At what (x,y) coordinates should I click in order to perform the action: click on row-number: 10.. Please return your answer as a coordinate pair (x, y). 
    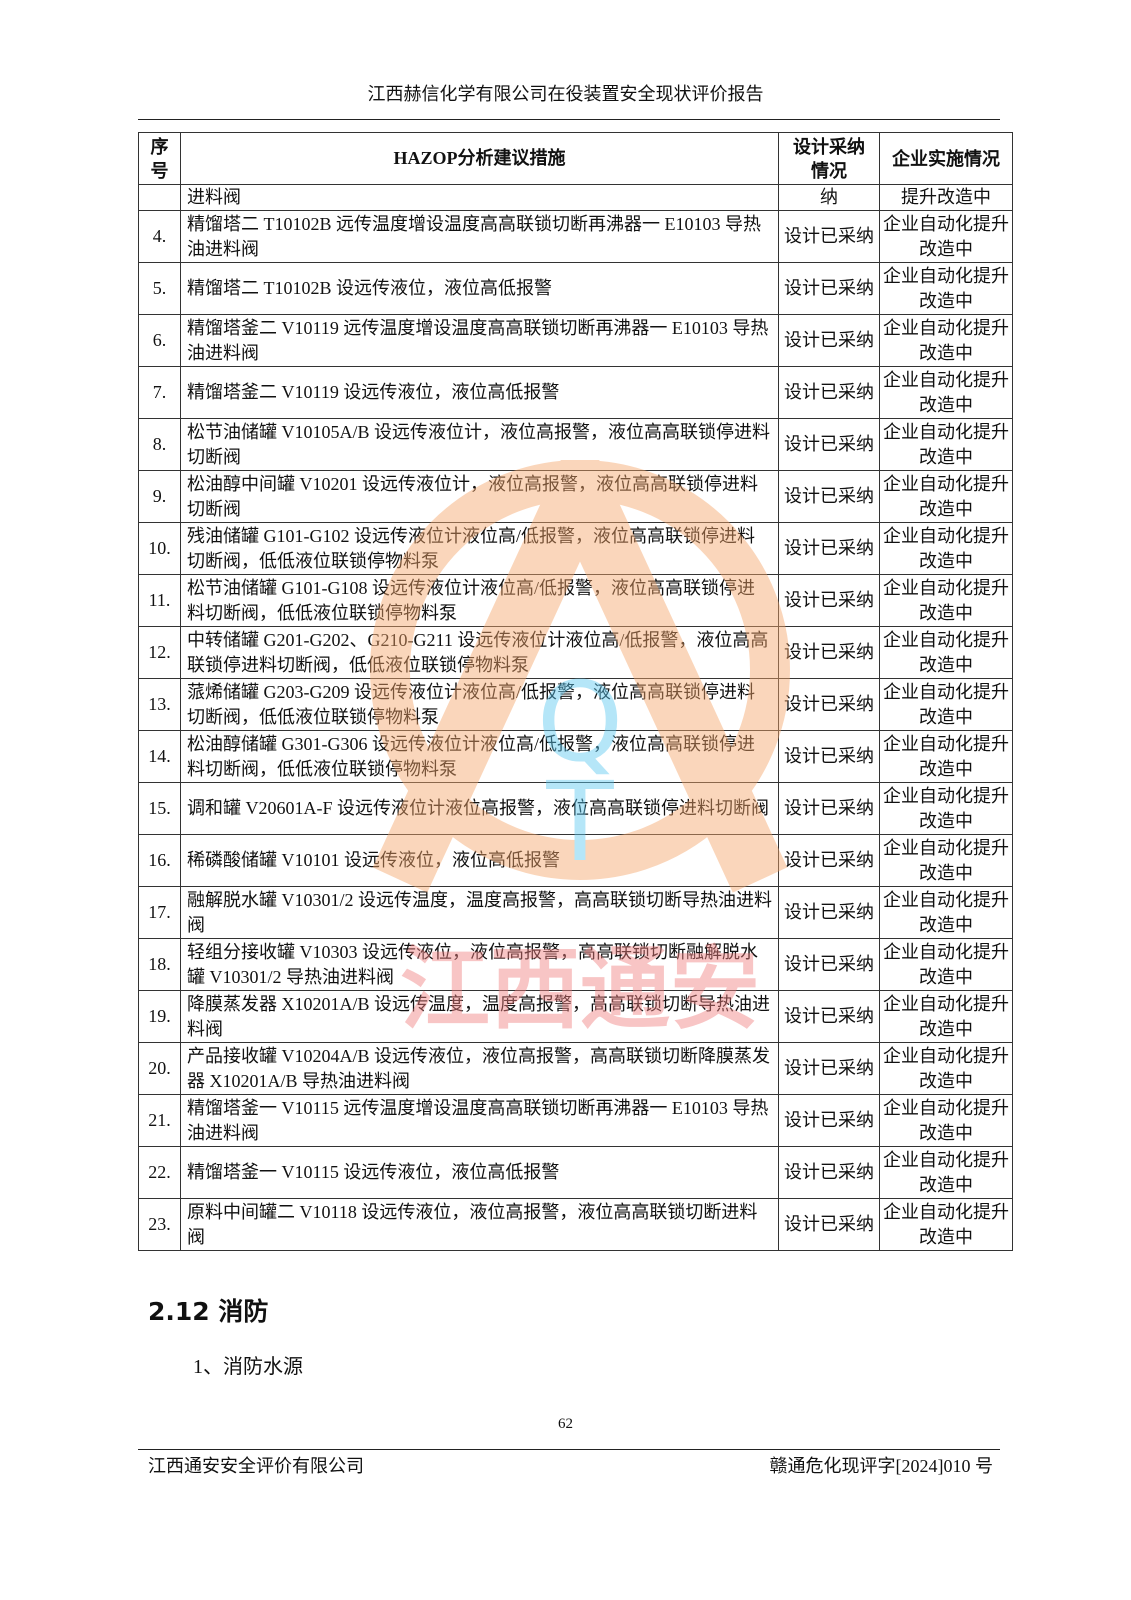
    Looking at the image, I should click on (159, 548).